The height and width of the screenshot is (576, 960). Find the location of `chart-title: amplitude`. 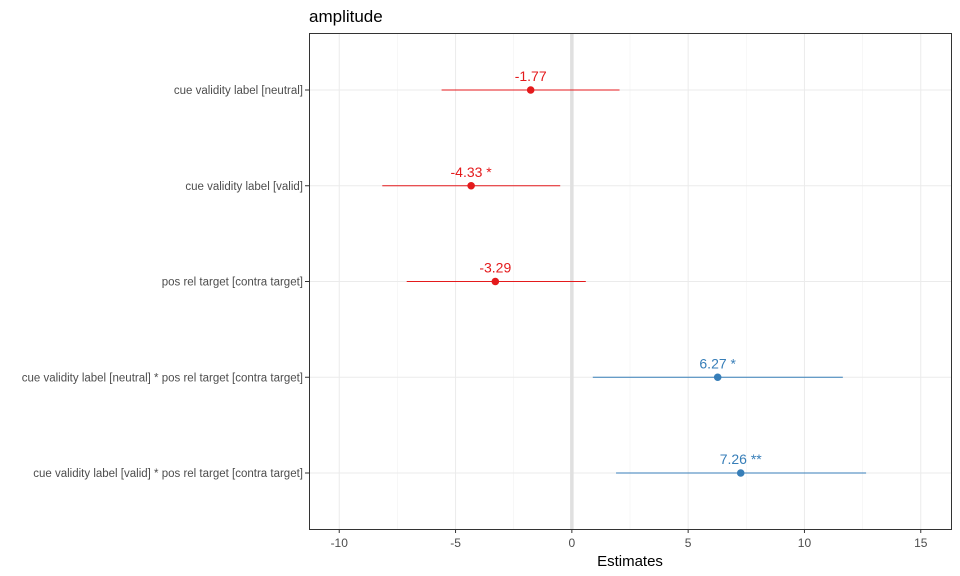

chart-title: amplitude is located at coordinates (346, 16).